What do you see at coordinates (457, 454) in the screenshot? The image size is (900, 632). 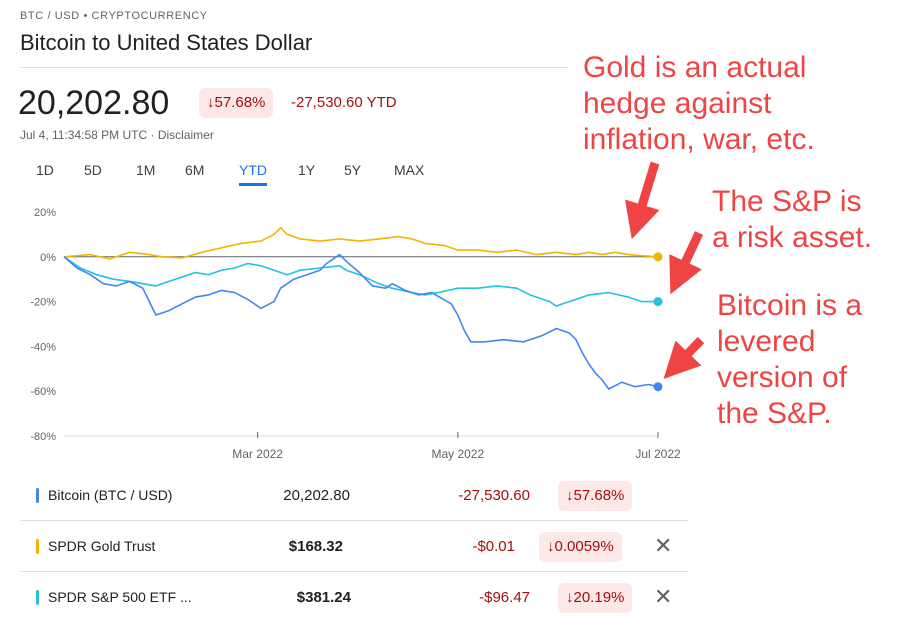 I see `x-tick-label: May 2022` at bounding box center [457, 454].